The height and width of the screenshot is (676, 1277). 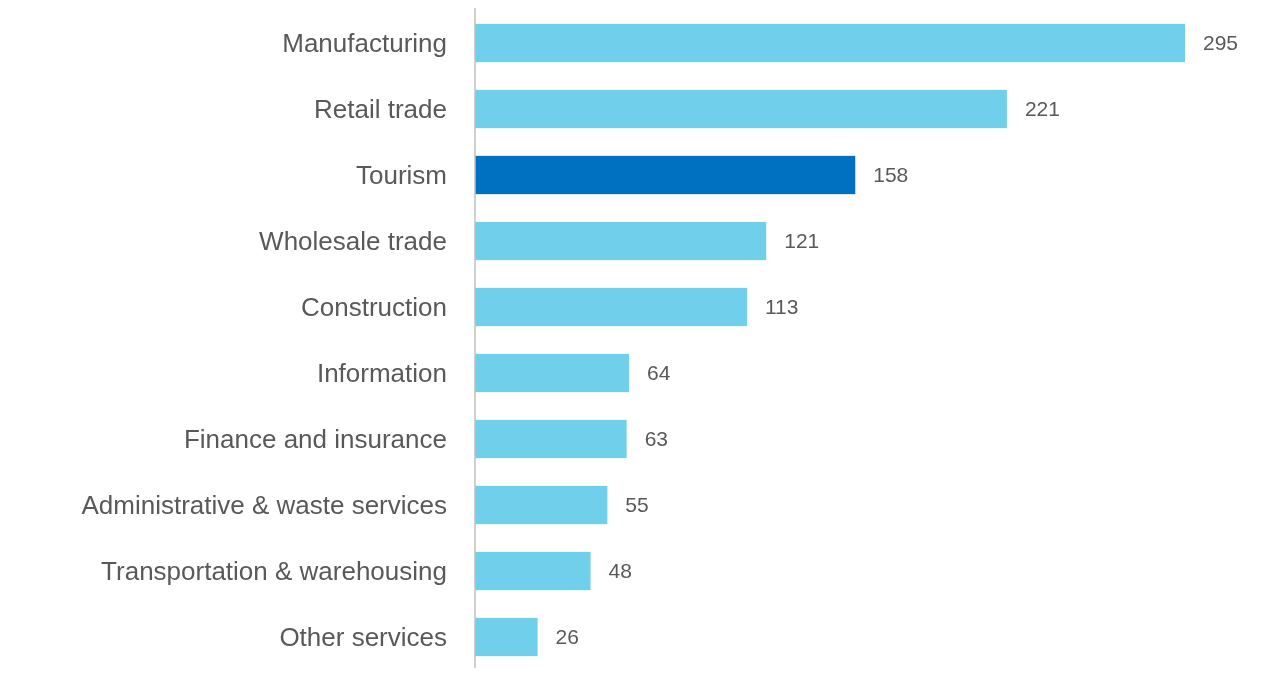 What do you see at coordinates (1042, 109) in the screenshot?
I see `data-label: 221` at bounding box center [1042, 109].